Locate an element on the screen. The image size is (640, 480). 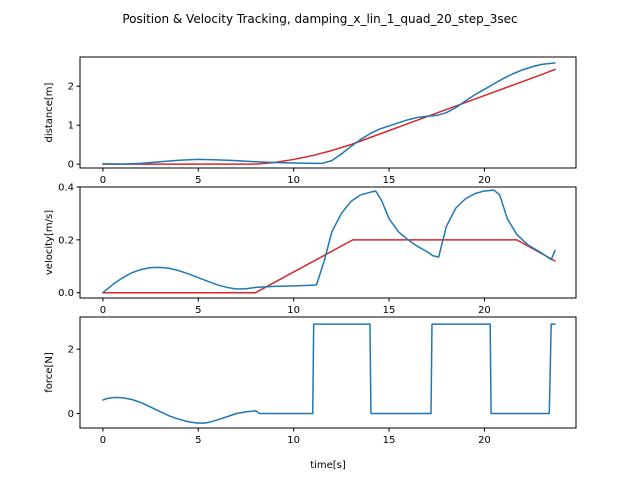
y-tick-label: 0.2 is located at coordinates (66, 240).